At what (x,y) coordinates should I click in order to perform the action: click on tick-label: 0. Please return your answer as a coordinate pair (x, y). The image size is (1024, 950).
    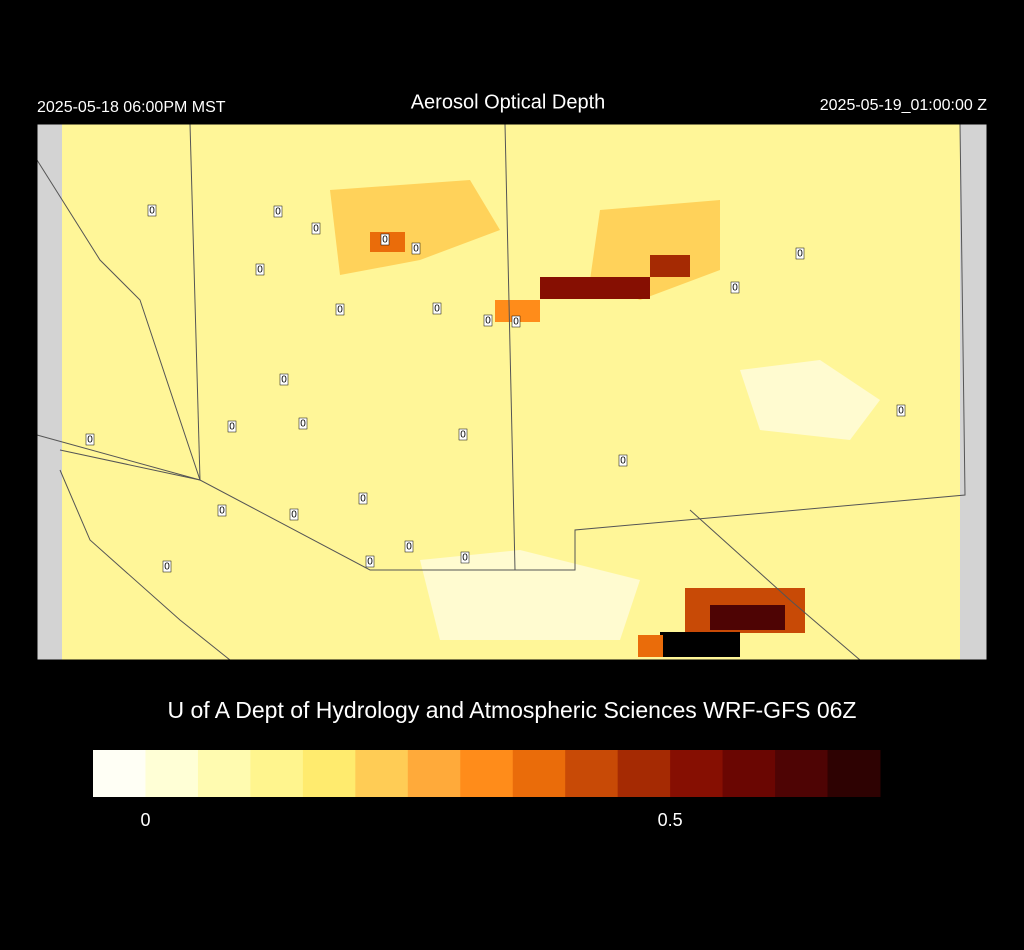
    Looking at the image, I should click on (145, 820).